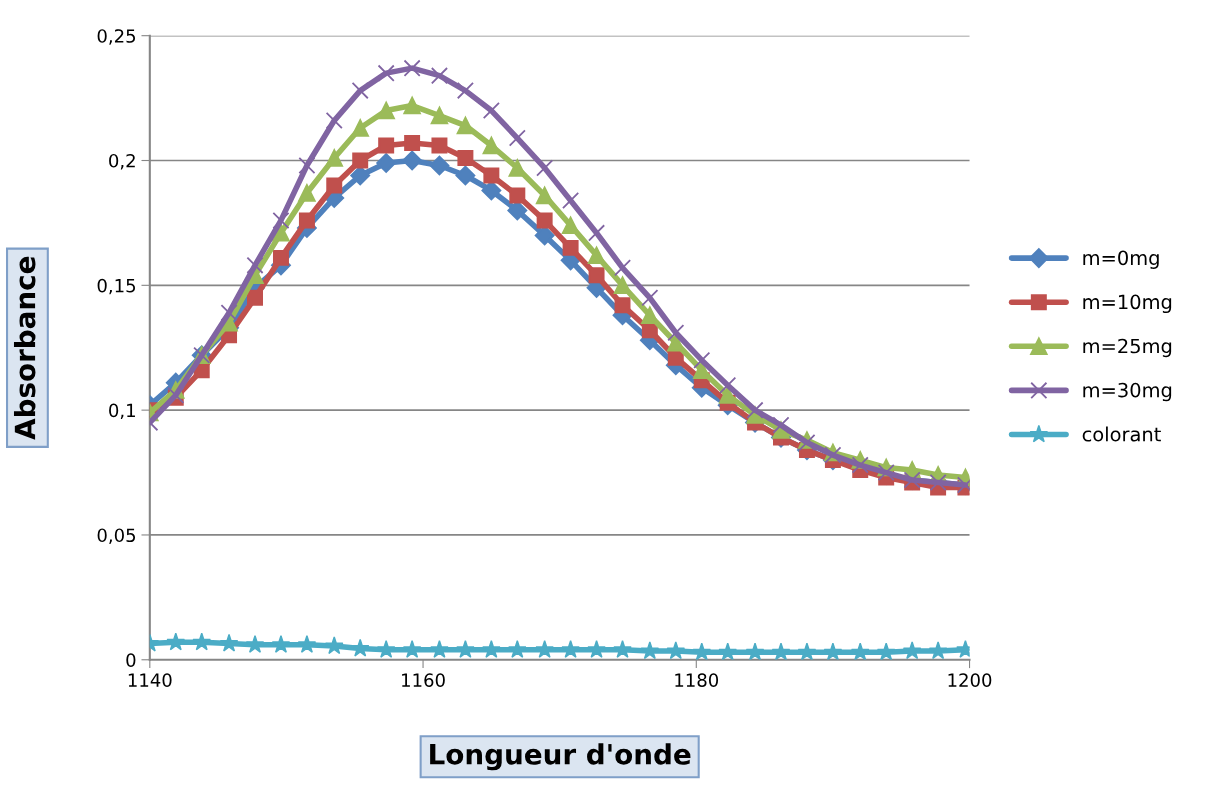 This screenshot has width=1218, height=793. Describe the element at coordinates (970, 680) in the screenshot. I see `x-tick-label: 1200` at that location.